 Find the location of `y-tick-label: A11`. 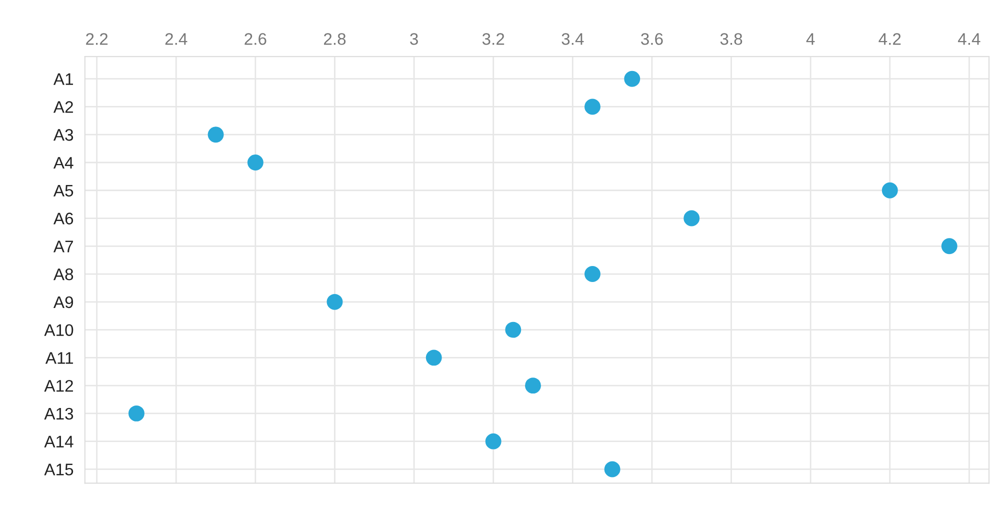

y-tick-label: A11 is located at coordinates (59, 358).